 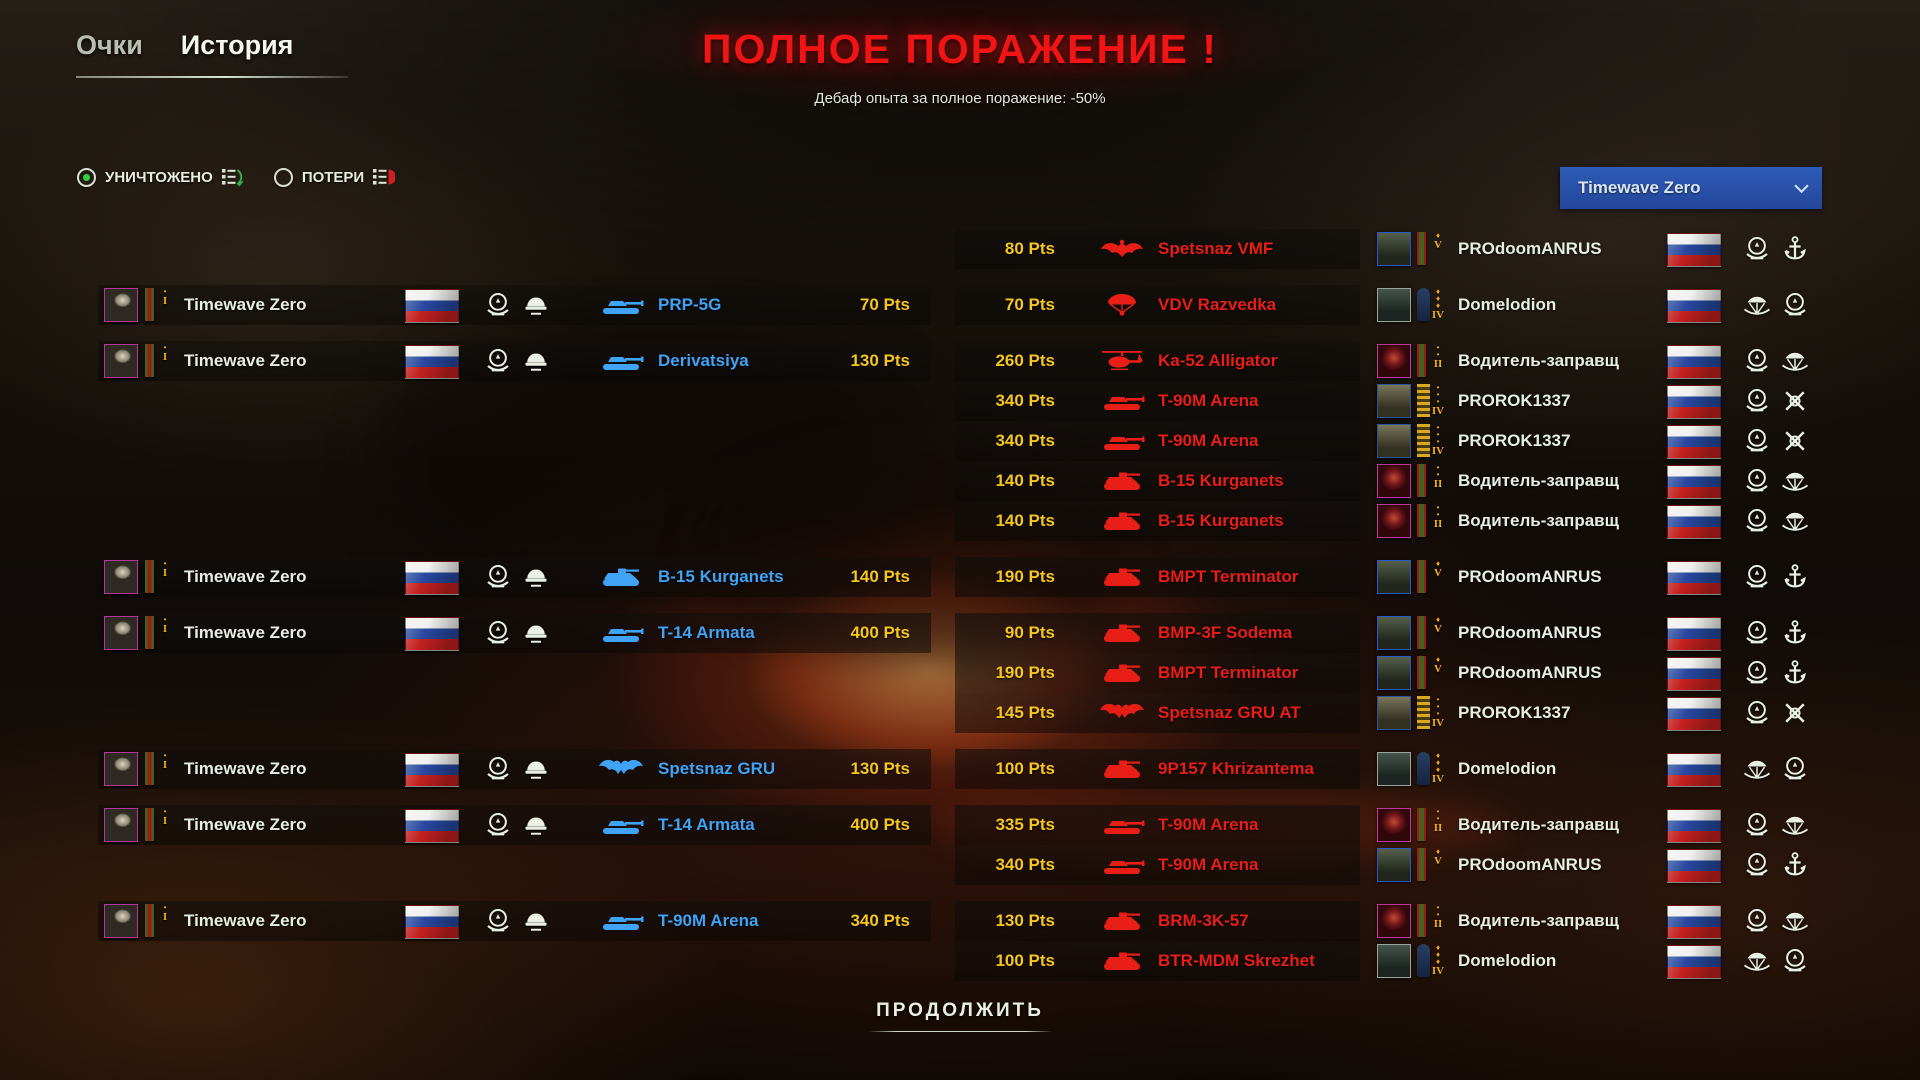 What do you see at coordinates (1530, 864) in the screenshot?
I see `enemy-player-name: PROdoomANRUS` at bounding box center [1530, 864].